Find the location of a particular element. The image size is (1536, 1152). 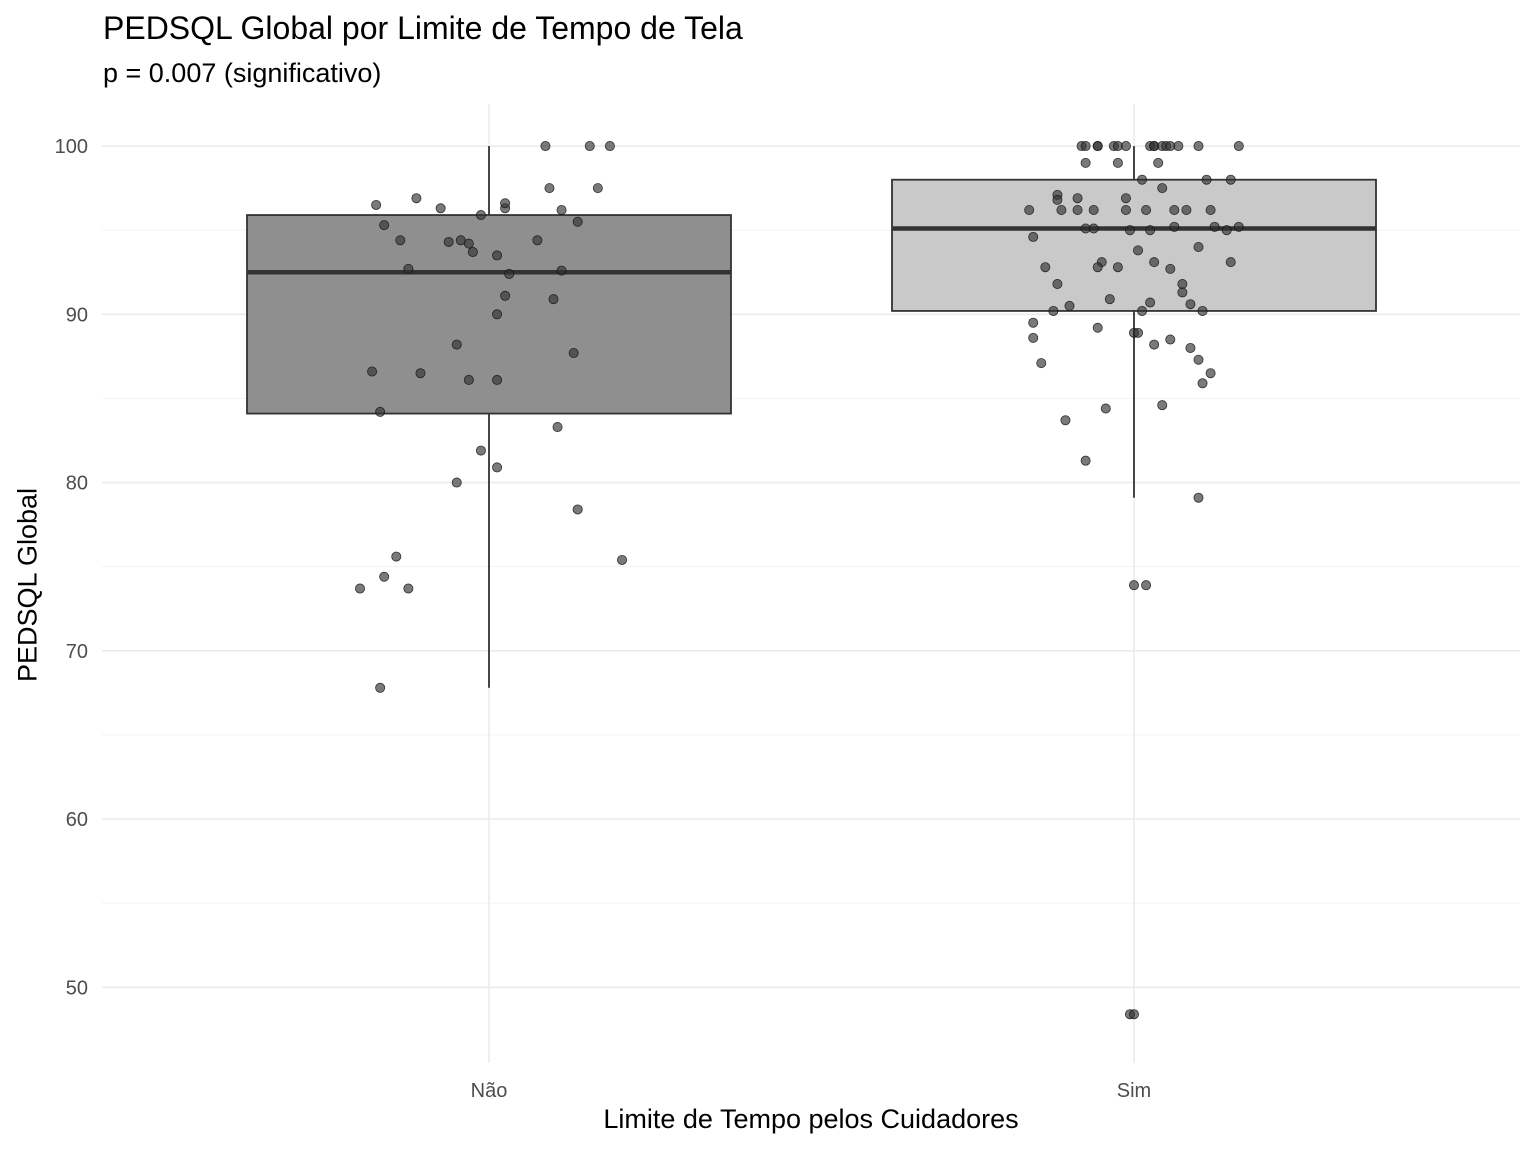

y-tick-label: 70 is located at coordinates (77, 652).